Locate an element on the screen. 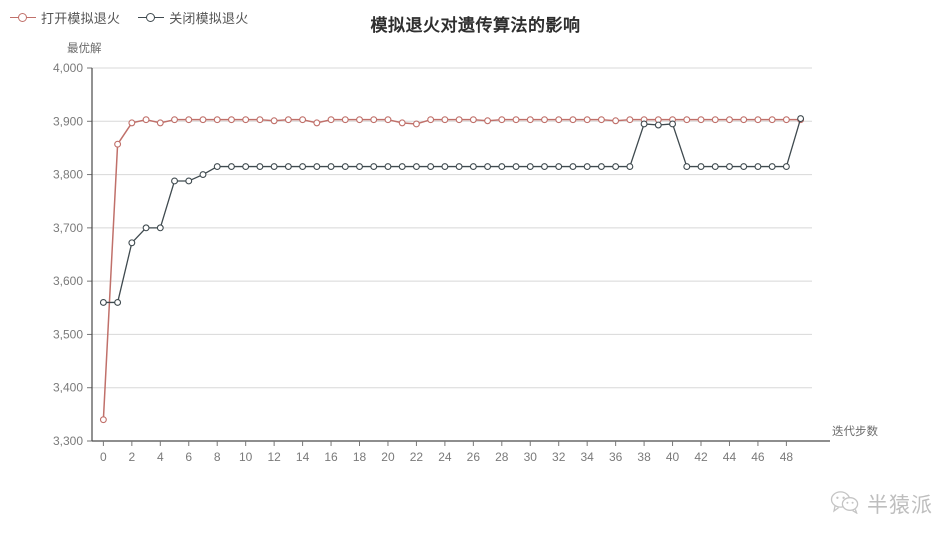  x-tick-label: 48 is located at coordinates (787, 457).